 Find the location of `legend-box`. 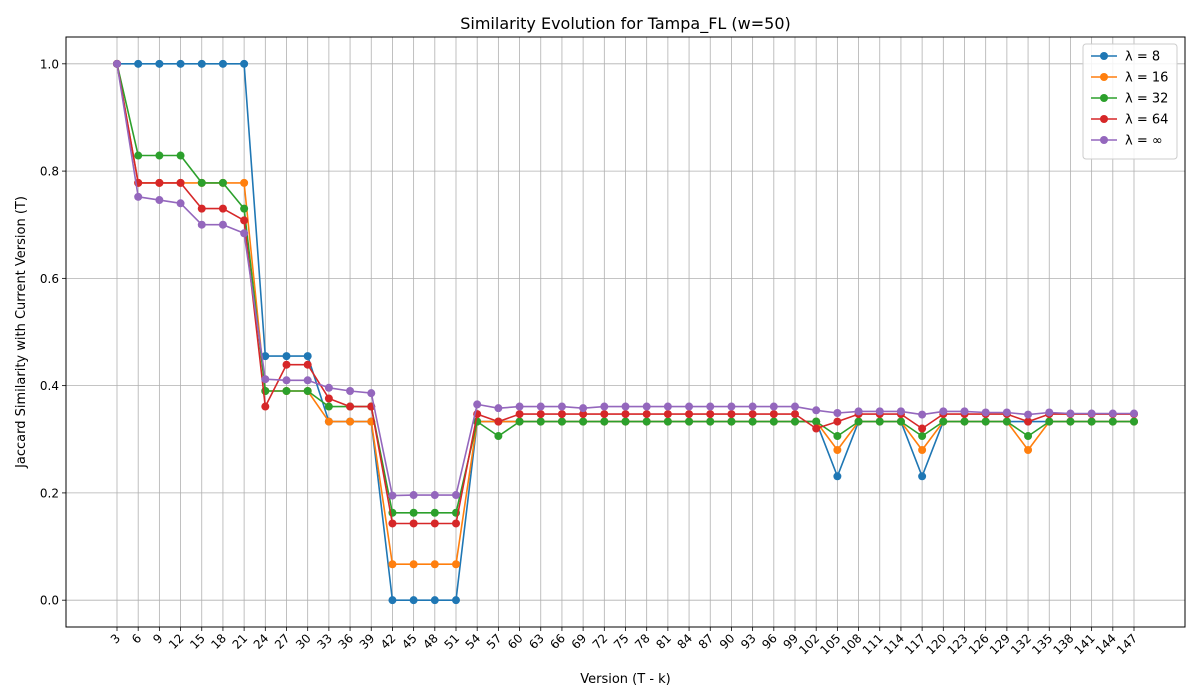

legend-box is located at coordinates (1130, 101).